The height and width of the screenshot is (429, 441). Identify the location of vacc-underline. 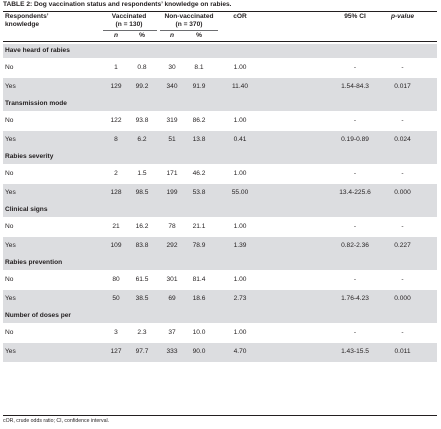
(130, 30).